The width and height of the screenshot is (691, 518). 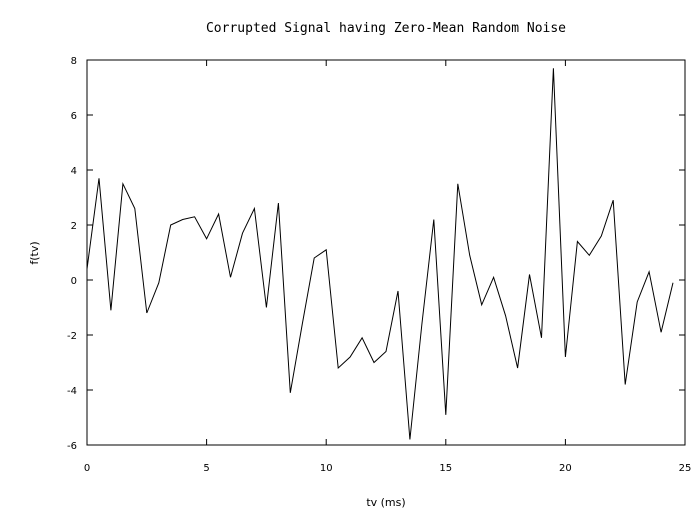 I want to click on y-tick-label: 8, so click(x=74, y=61).